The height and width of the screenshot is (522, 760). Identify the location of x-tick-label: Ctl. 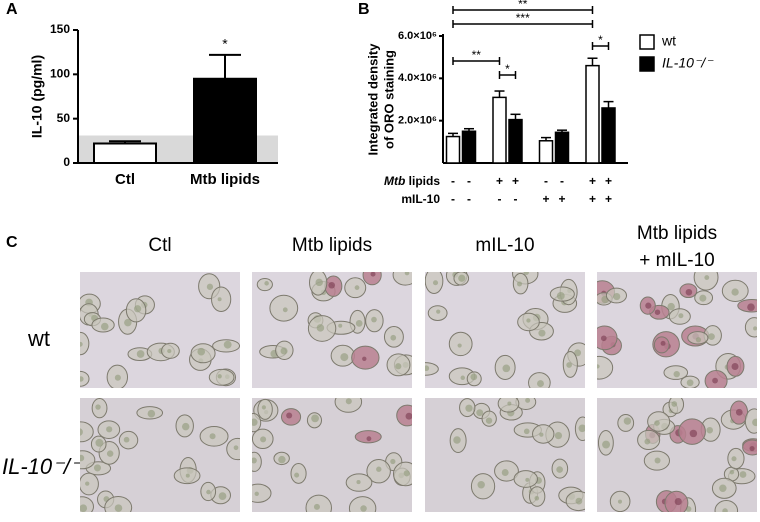
(125, 179).